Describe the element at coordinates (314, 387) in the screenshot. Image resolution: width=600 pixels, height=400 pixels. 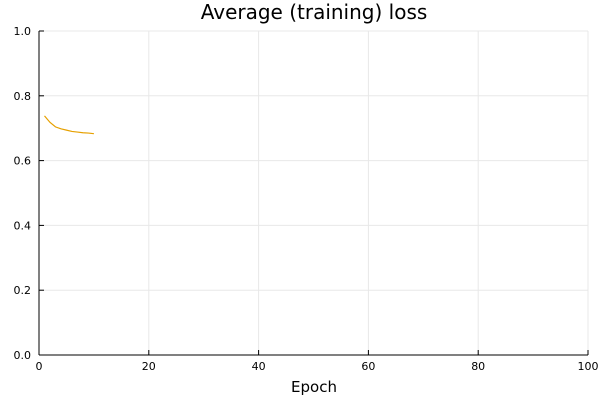
I see `x-axis-label: Epoch` at that location.